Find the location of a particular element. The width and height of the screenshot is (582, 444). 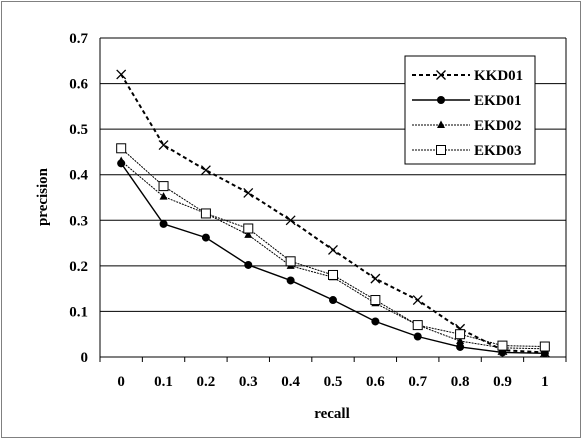

y-tick-label: 0.1 is located at coordinates (78, 312).